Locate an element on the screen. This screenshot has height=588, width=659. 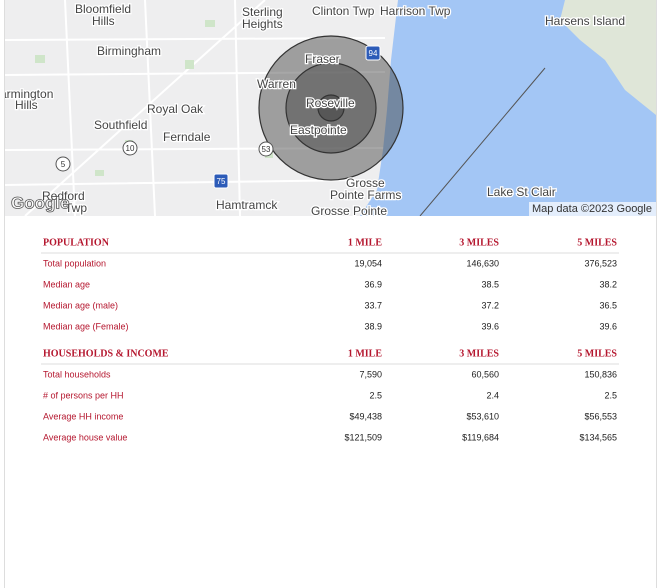
cell-value: 60,560 is located at coordinates (485, 374).